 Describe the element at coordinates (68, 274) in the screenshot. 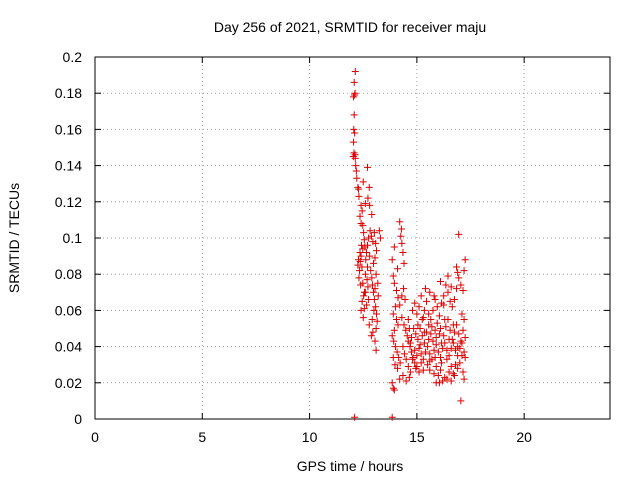

I see `y-tick-label: 0.08` at that location.